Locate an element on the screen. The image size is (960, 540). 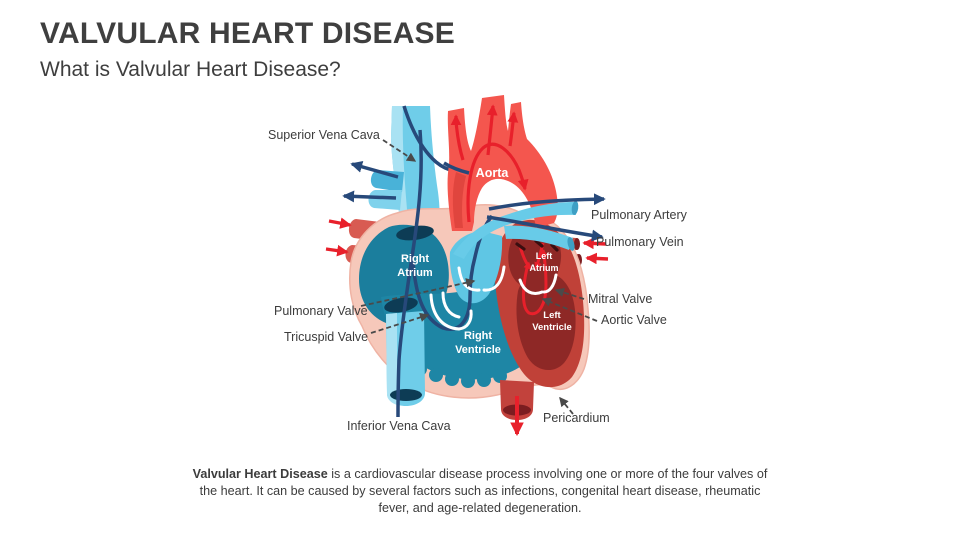
superior-vena-cava-vessel is located at coordinates (399, 168).